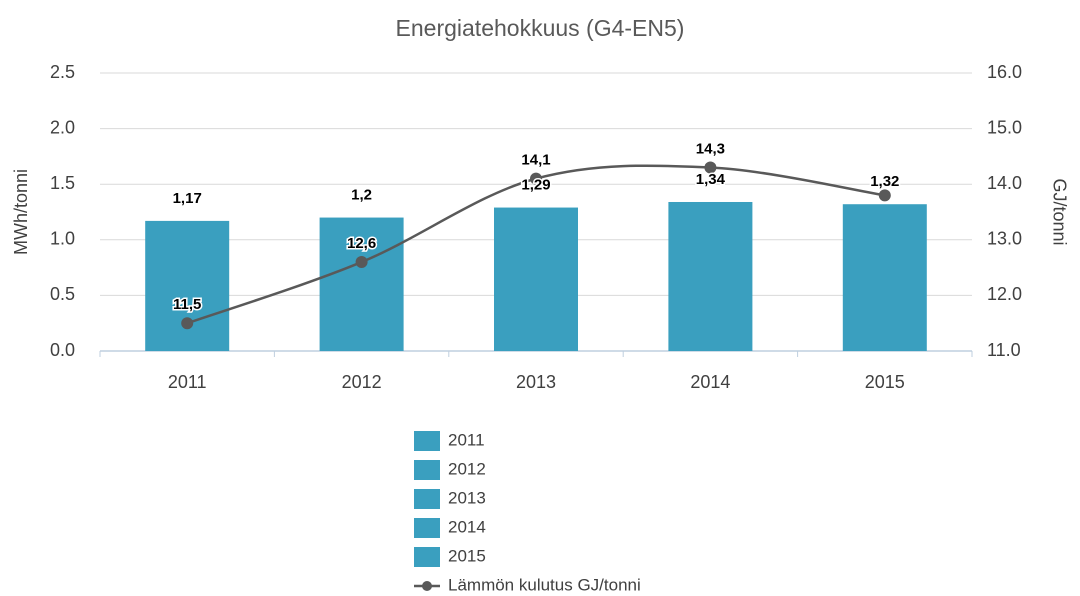  What do you see at coordinates (544, 584) in the screenshot?
I see `legend-label: Lämmön kulutus GJ/tonni` at bounding box center [544, 584].